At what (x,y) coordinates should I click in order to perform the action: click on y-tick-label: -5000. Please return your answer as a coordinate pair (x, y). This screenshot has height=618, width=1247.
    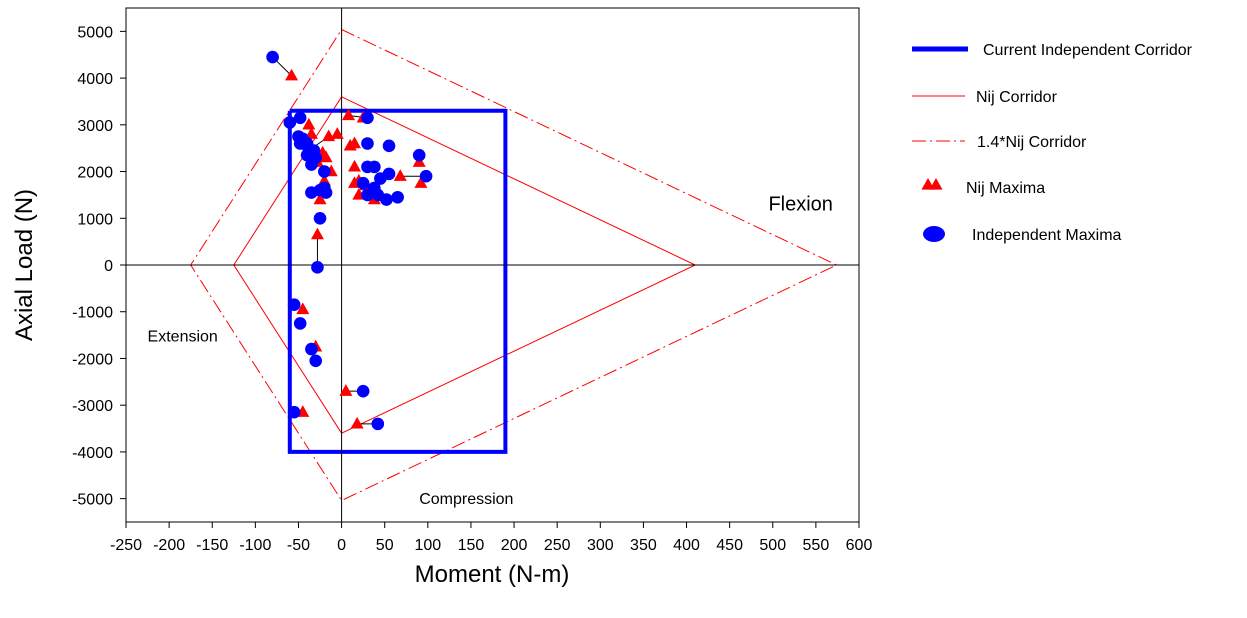
    Looking at the image, I should click on (92, 500).